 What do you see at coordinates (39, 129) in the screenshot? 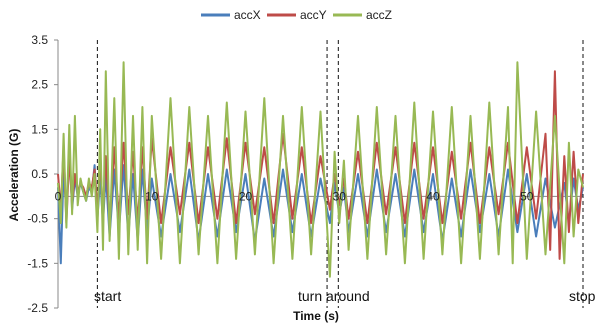
I see `y-tick-label: 1.5` at bounding box center [39, 129].